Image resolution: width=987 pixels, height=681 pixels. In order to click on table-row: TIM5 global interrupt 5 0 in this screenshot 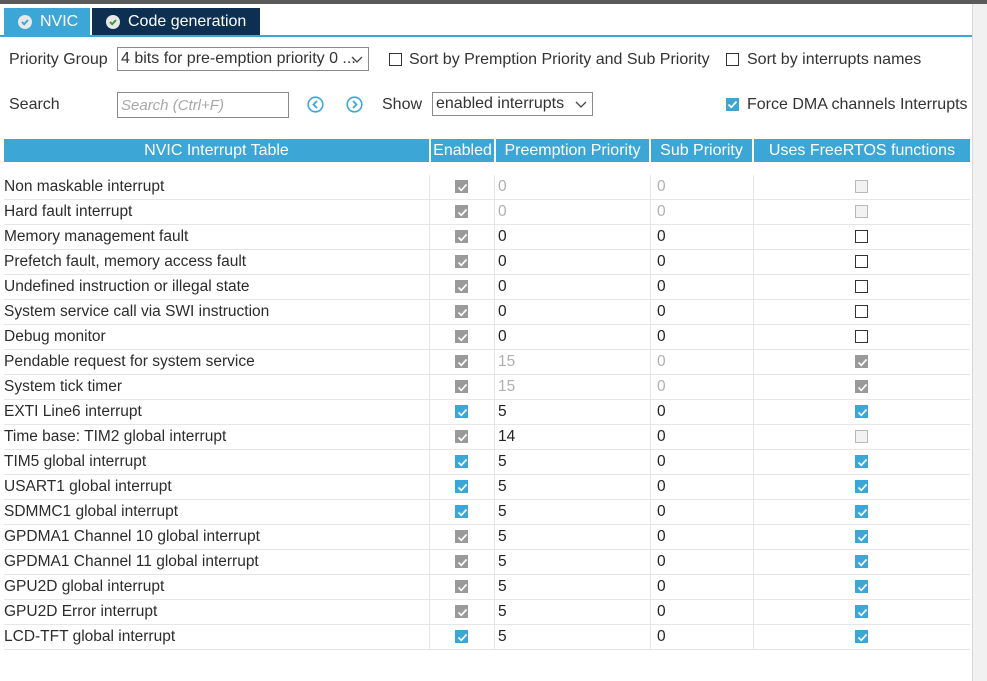, I will do `click(487, 462)`.